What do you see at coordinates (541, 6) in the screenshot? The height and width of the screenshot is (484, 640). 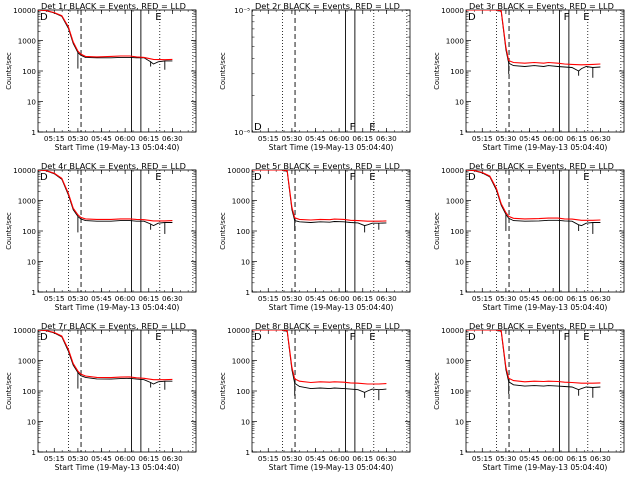 I see `panel-title: Det 3r BLACK = Events, RED = LLD` at bounding box center [541, 6].